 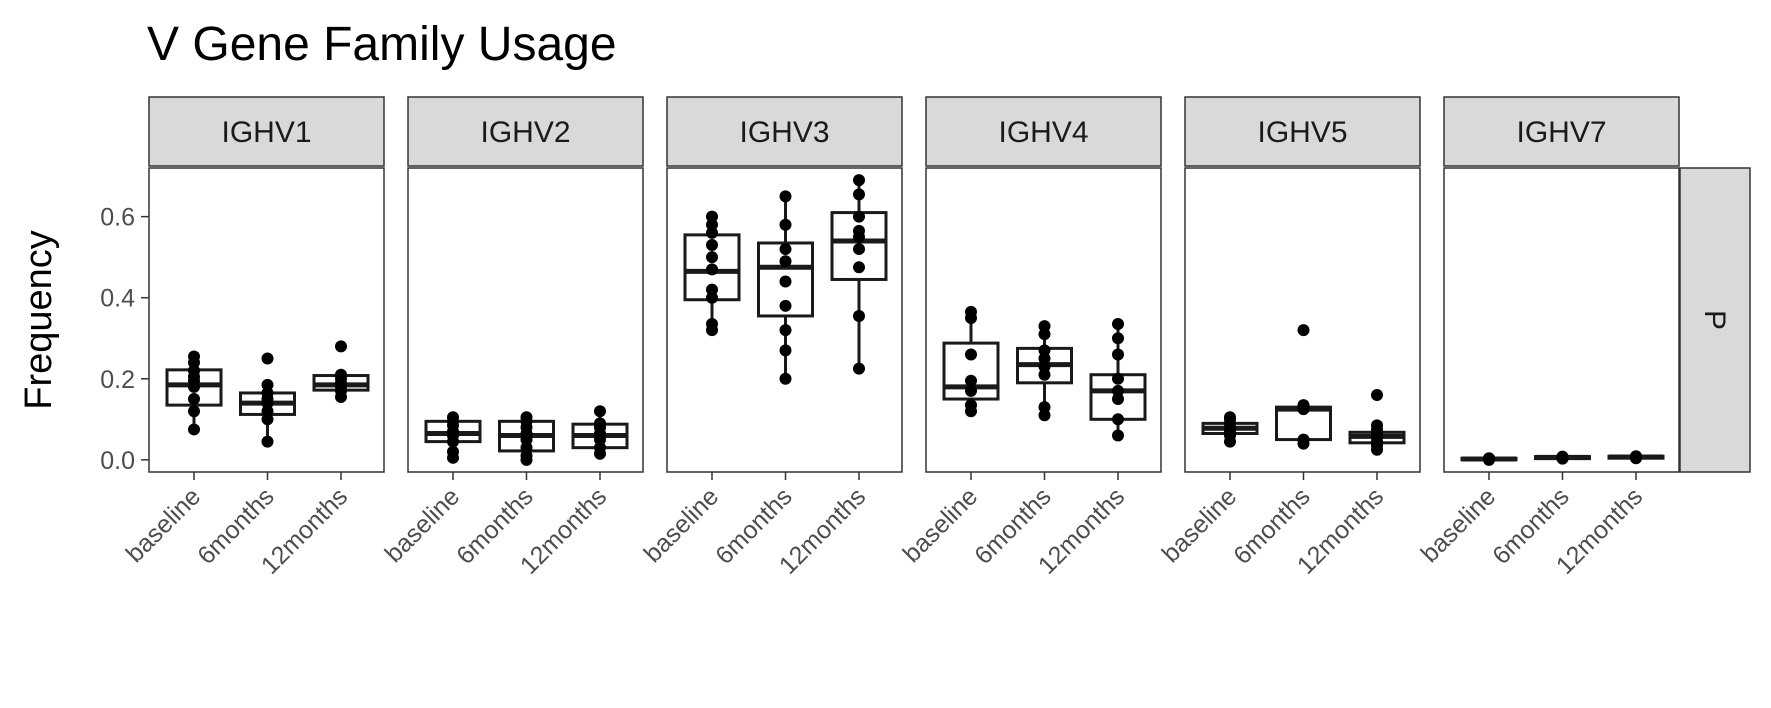 What do you see at coordinates (382, 44) in the screenshot?
I see `chart-title: V Gene Family Usage` at bounding box center [382, 44].